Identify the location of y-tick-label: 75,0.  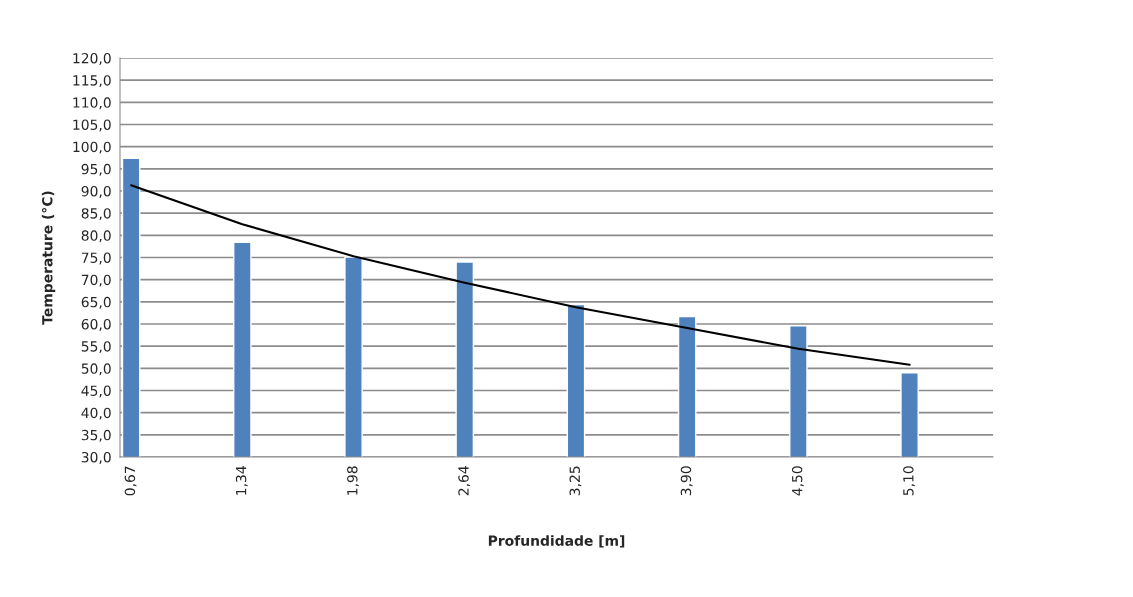
(96, 258).